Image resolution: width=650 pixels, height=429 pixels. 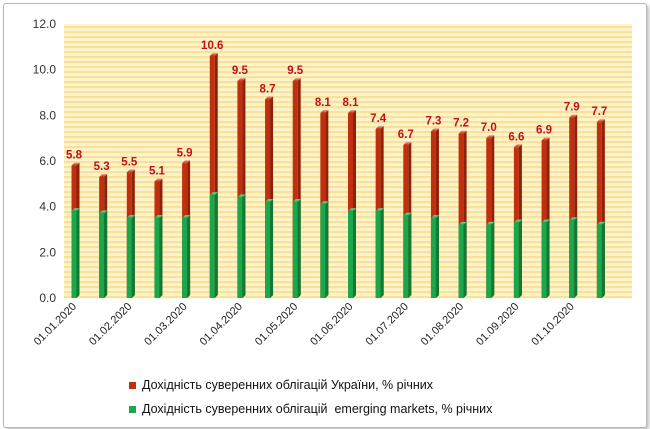 What do you see at coordinates (47, 252) in the screenshot?
I see `y-tick-label: 2.0` at bounding box center [47, 252].